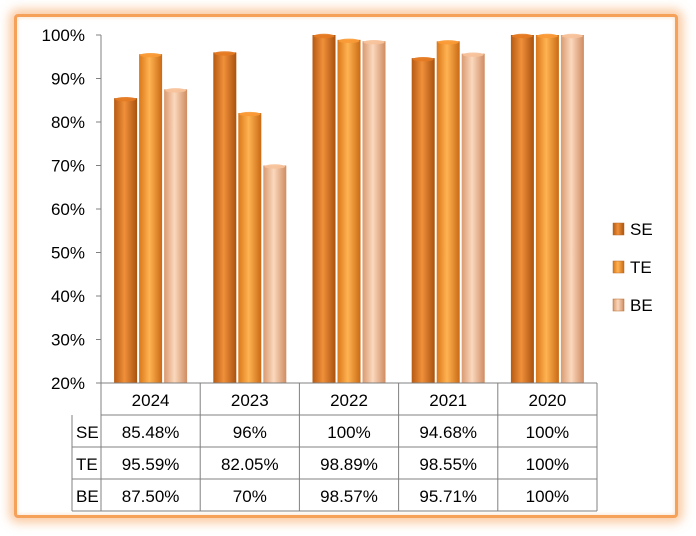 This screenshot has height=536, width=696. Describe the element at coordinates (448, 464) in the screenshot. I see `table-value-te: 98.55%` at that location.